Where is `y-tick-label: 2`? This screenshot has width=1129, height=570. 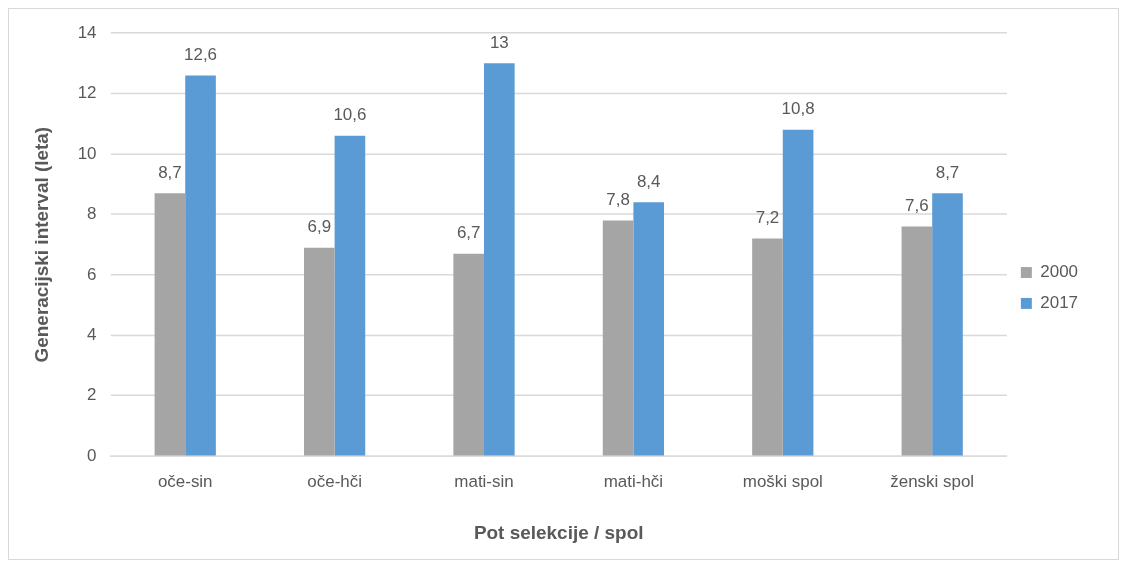
y-tick-label: 2 is located at coordinates (92, 395).